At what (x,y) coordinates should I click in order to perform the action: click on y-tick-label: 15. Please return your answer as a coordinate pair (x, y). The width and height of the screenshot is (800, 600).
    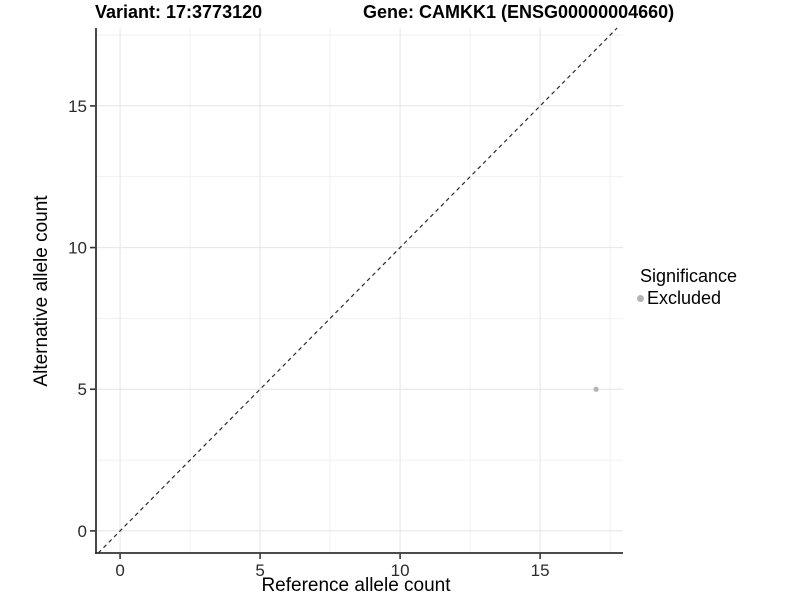
    Looking at the image, I should click on (77, 106).